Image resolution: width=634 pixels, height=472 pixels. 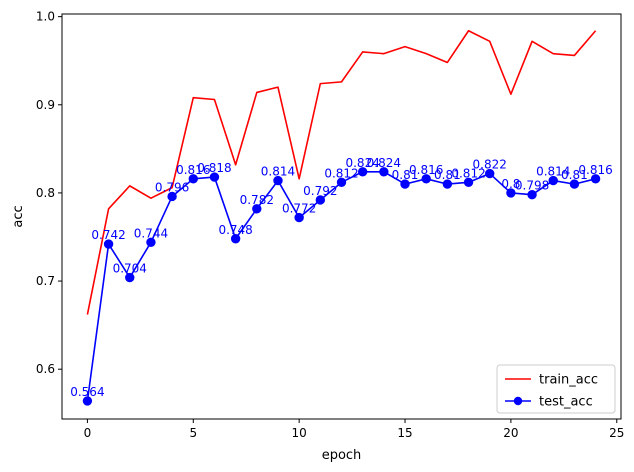 I want to click on data-label-test_acc: 0.564, so click(x=87, y=392).